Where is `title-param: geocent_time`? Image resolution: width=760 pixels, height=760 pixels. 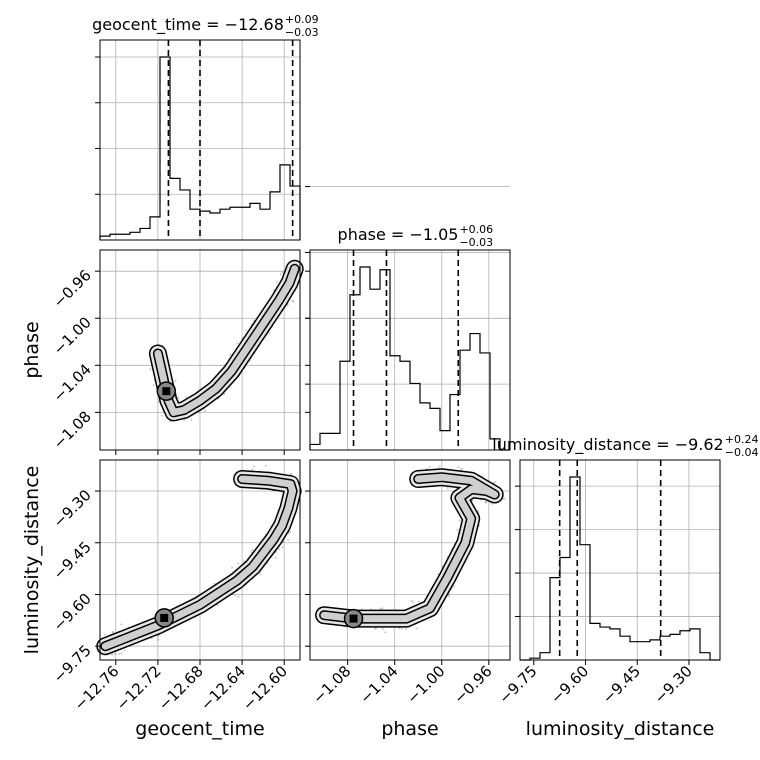
title-param: geocent_time is located at coordinates (146, 25).